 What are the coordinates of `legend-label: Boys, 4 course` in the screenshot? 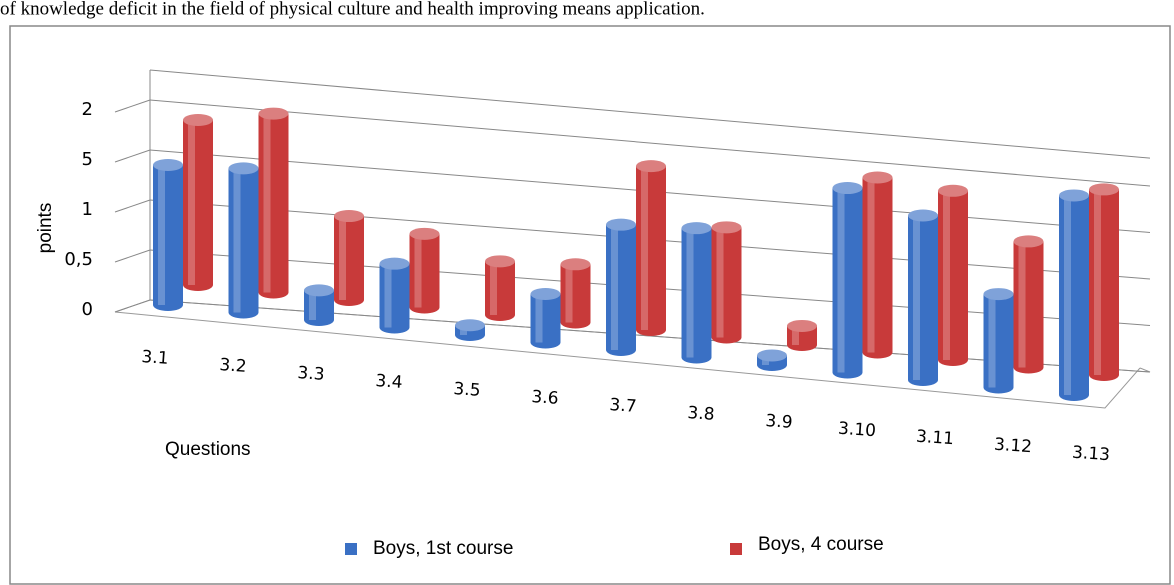 It's located at (821, 544).